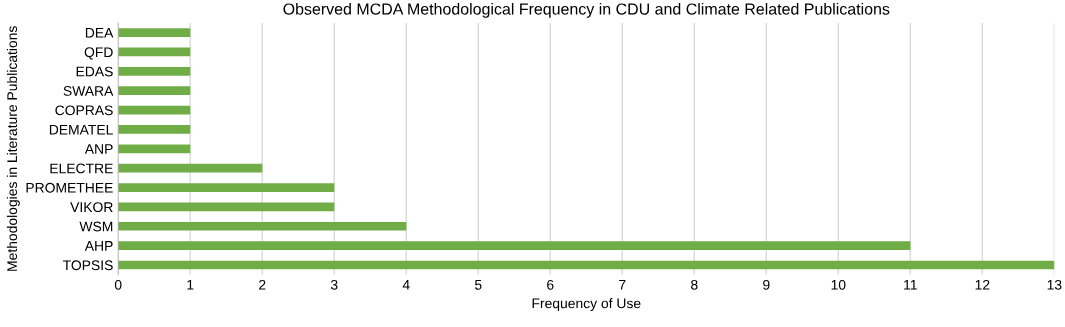  I want to click on x-tick-label: 13, so click(1054, 284).